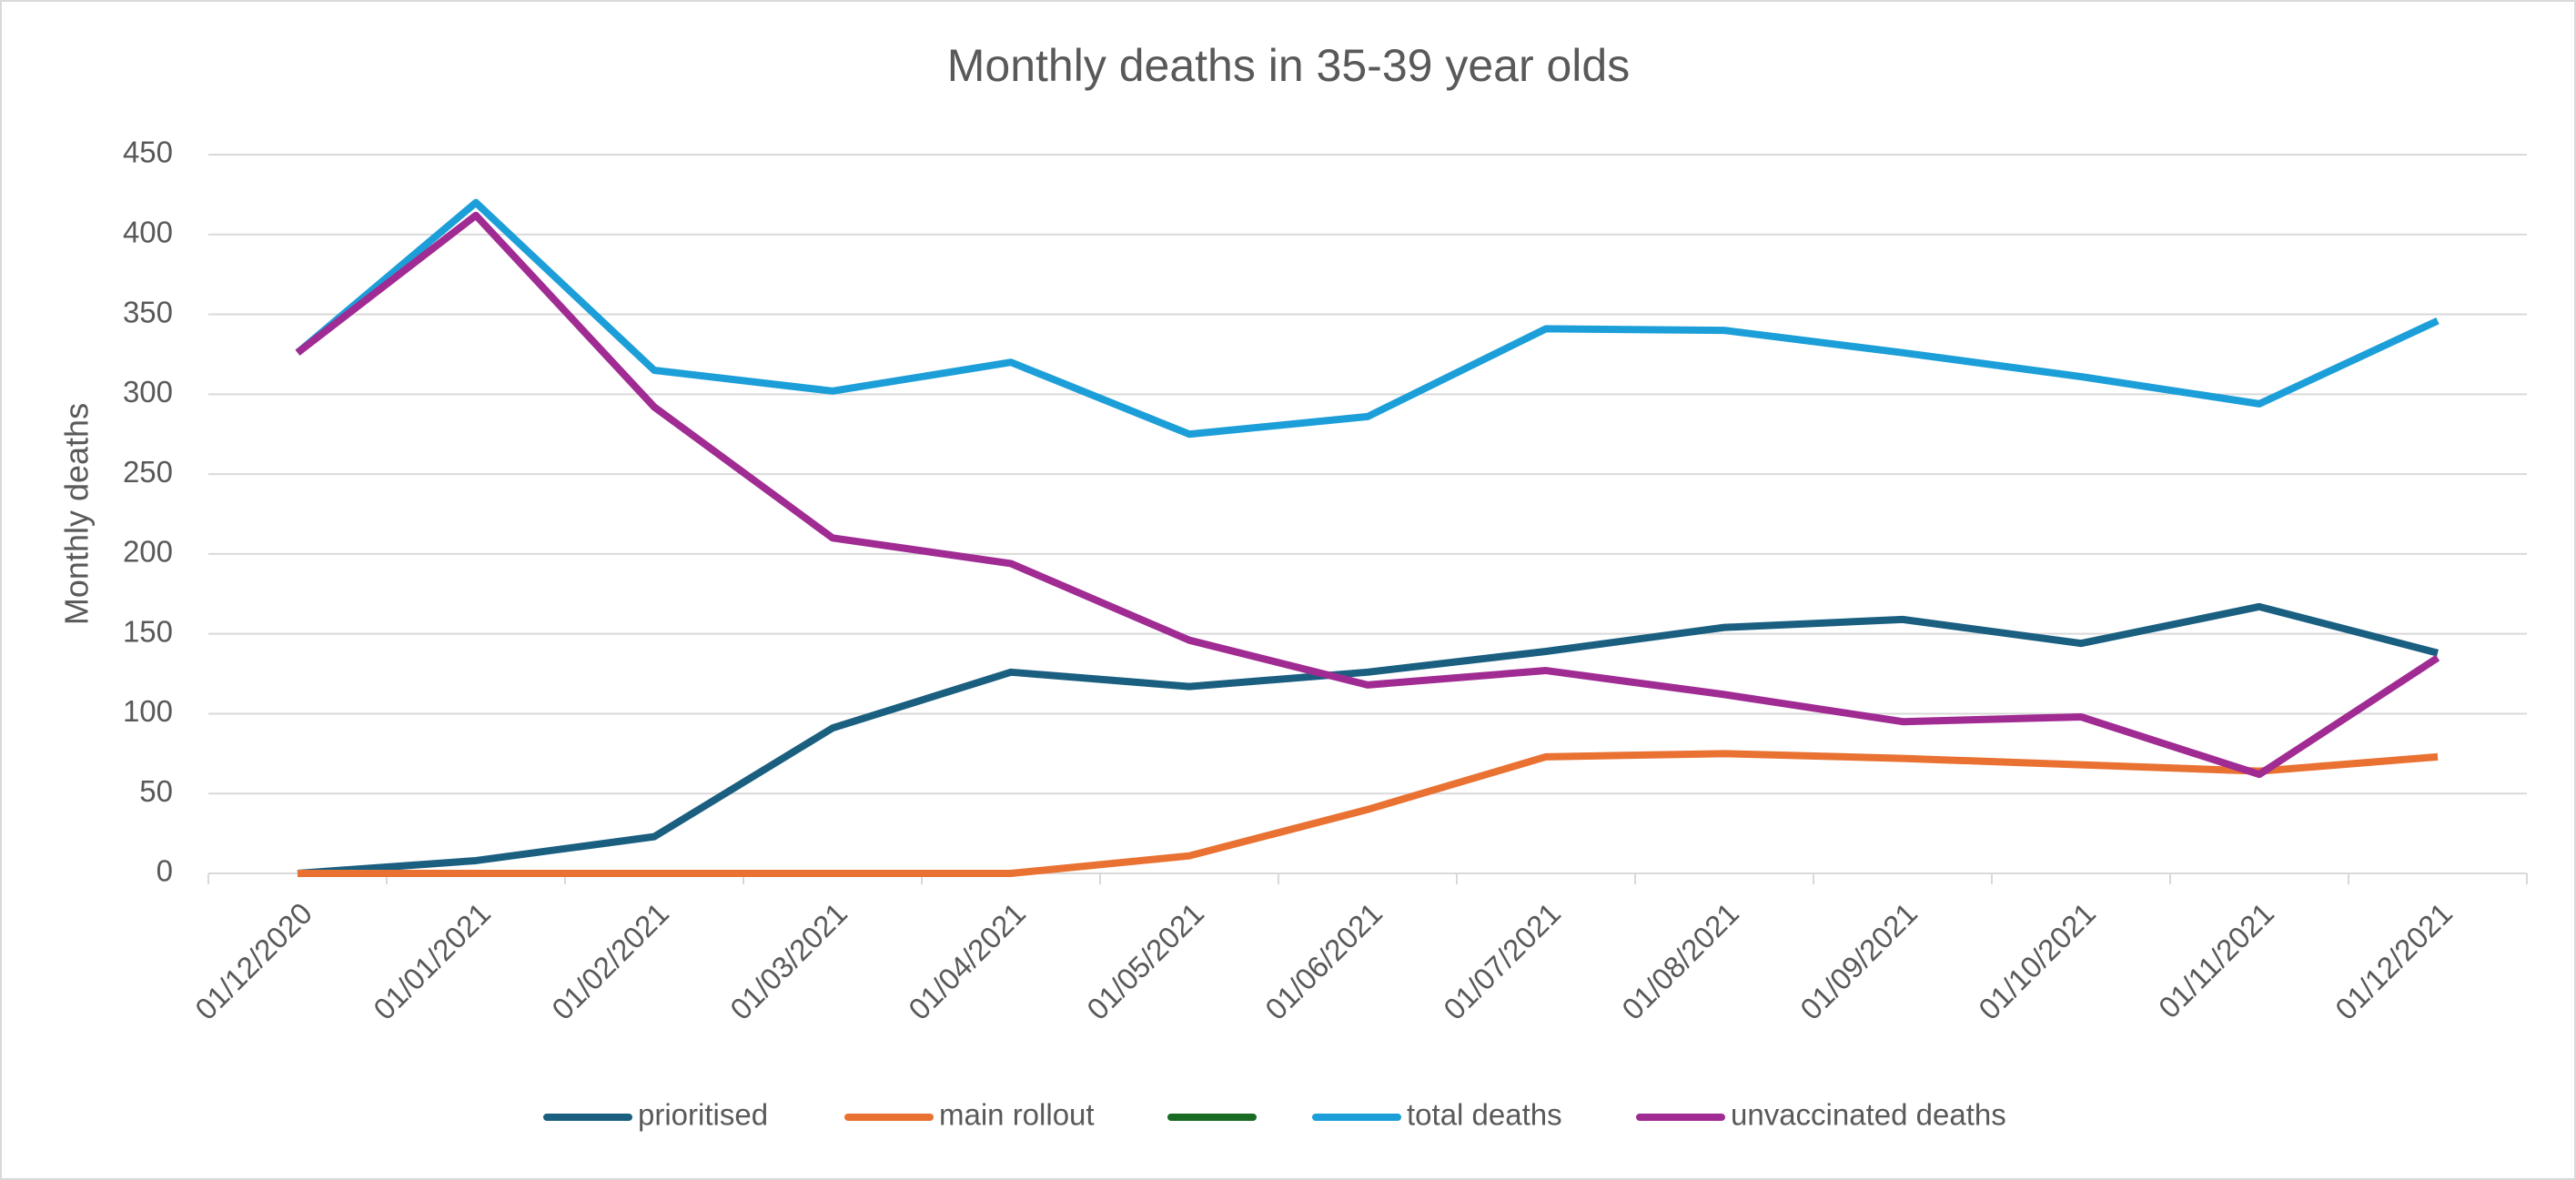 This screenshot has width=2576, height=1180. What do you see at coordinates (148, 312) in the screenshot?
I see `y-tick-label: 350` at bounding box center [148, 312].